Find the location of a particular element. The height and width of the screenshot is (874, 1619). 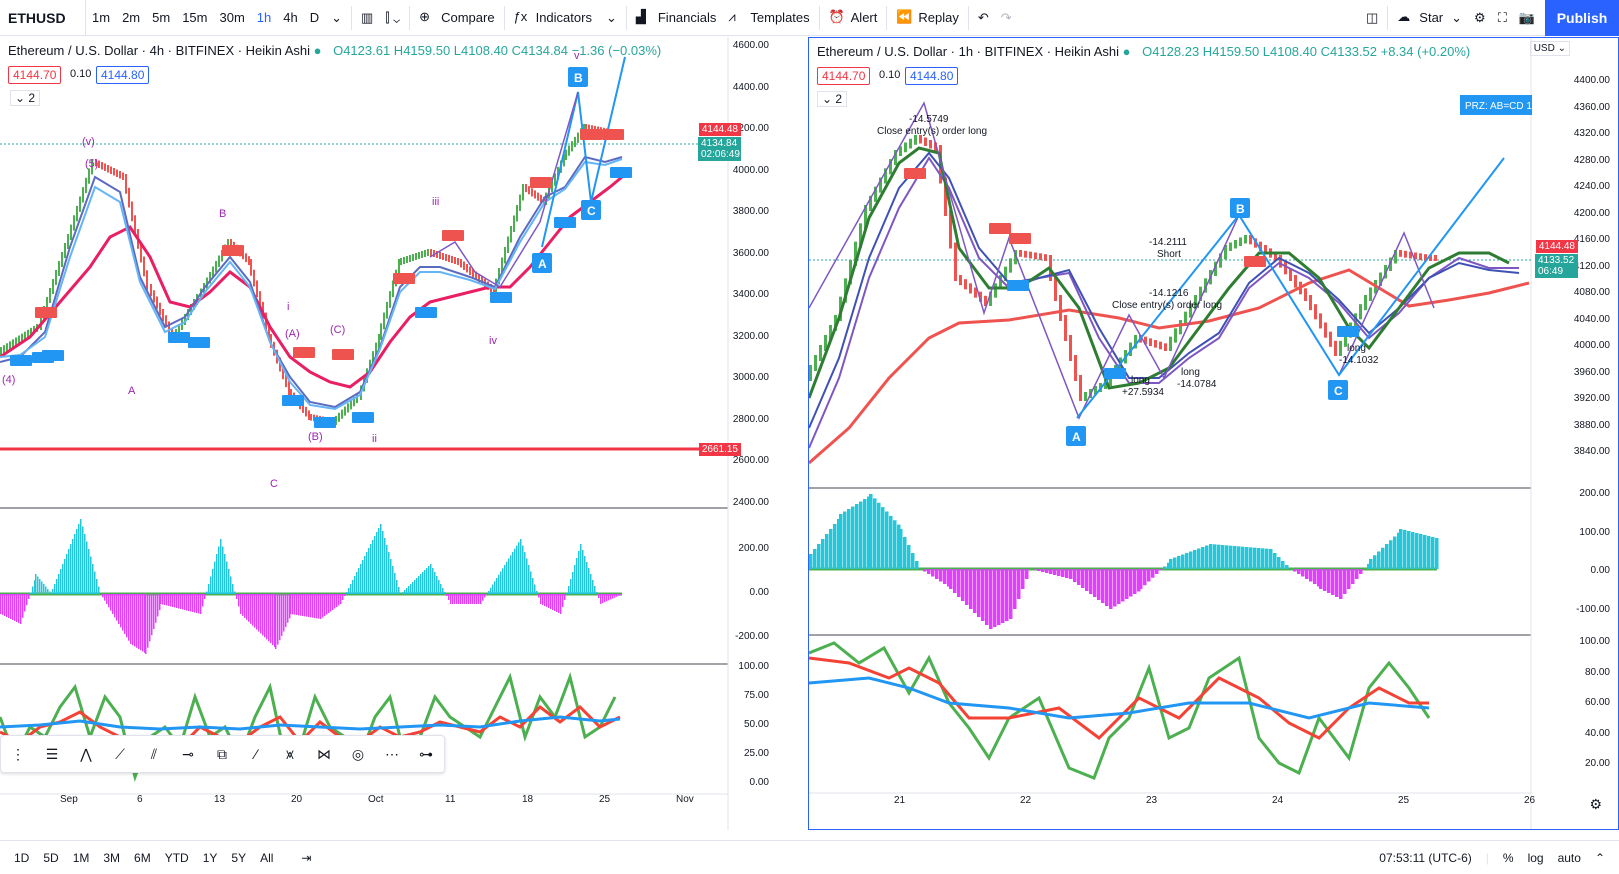

redo-icon: ↷ is located at coordinates (1006, 18).